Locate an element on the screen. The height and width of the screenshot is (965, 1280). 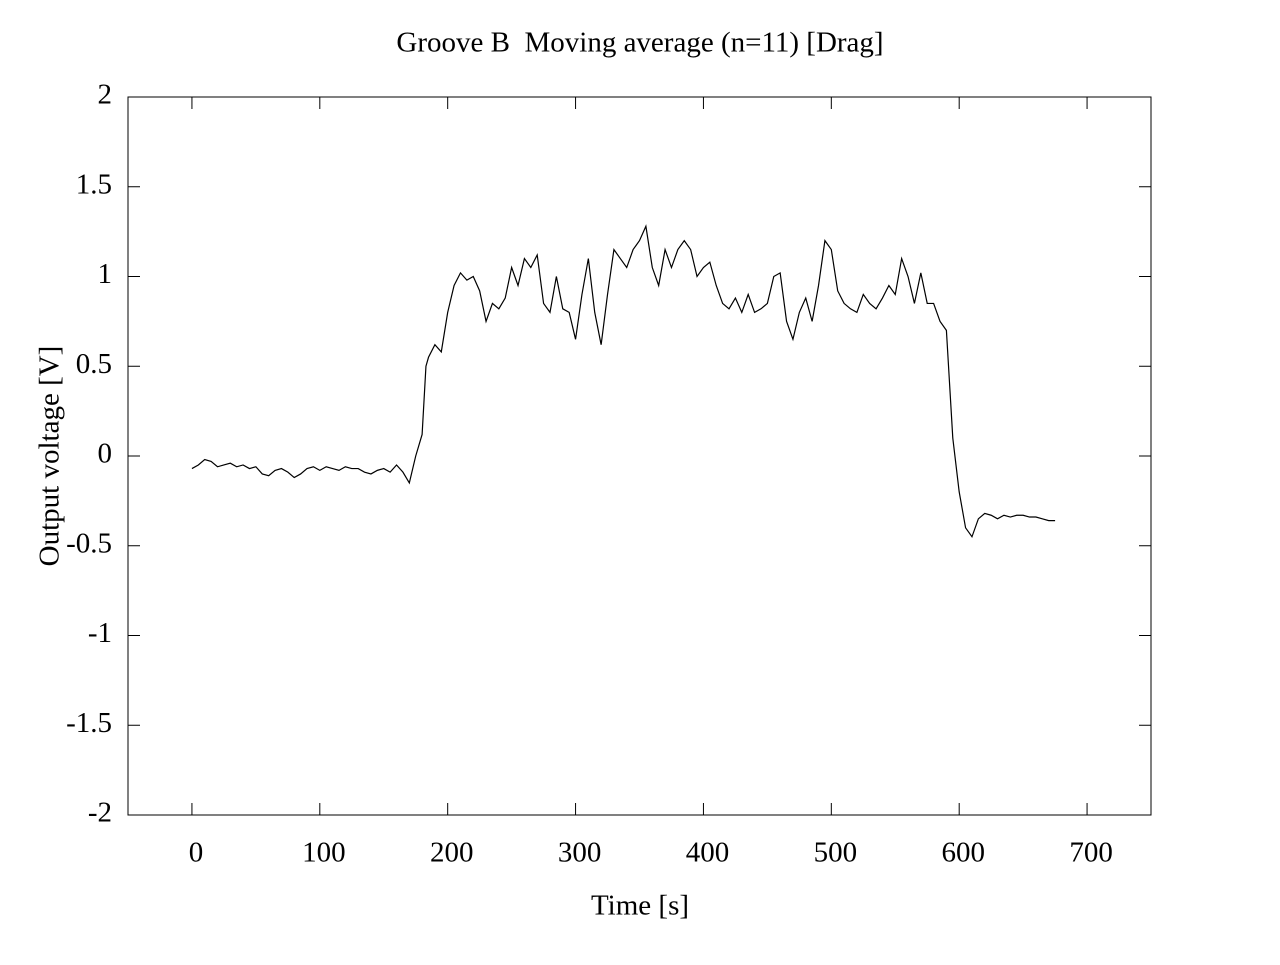
y-tick-label: 2 is located at coordinates (105, 95).